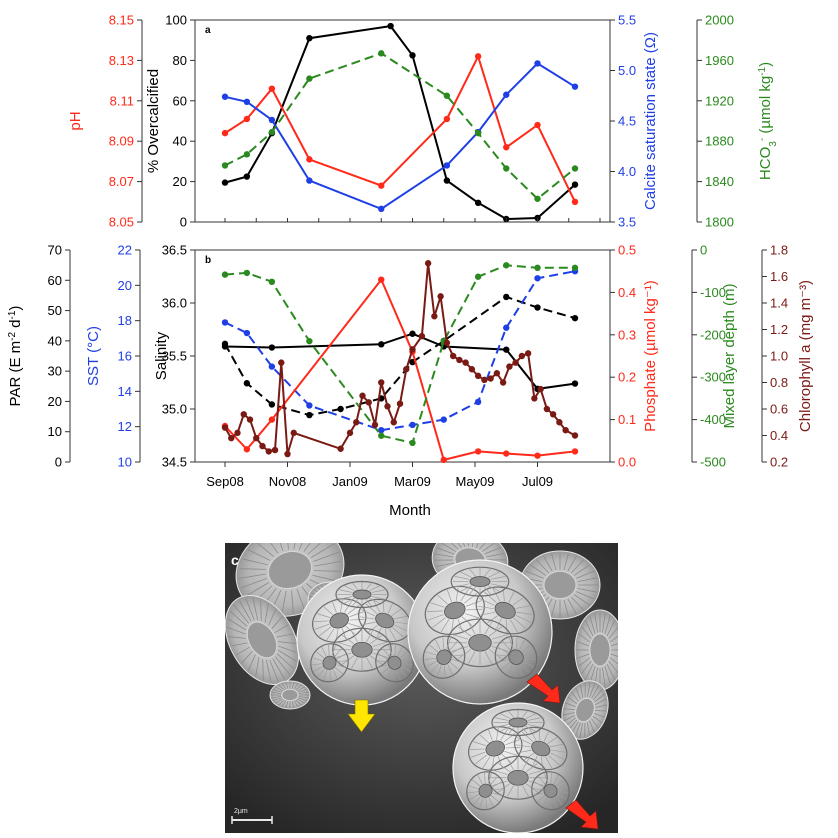 This screenshot has height=838, width=838. What do you see at coordinates (349, 481) in the screenshot?
I see `x-tick-label: Jan09` at bounding box center [349, 481].